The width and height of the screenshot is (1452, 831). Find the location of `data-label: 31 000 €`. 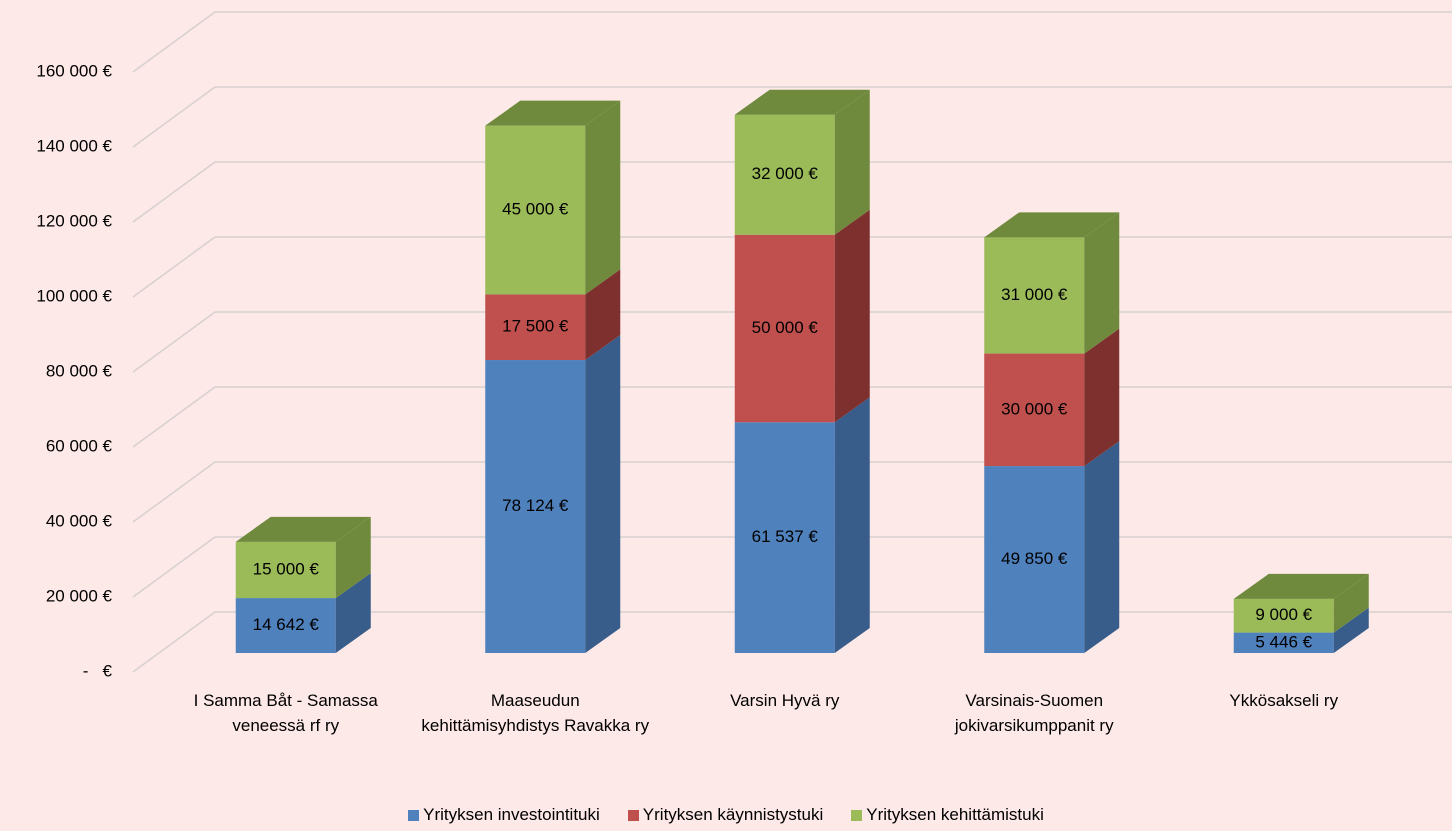

data-label: 31 000 € is located at coordinates (1034, 294).